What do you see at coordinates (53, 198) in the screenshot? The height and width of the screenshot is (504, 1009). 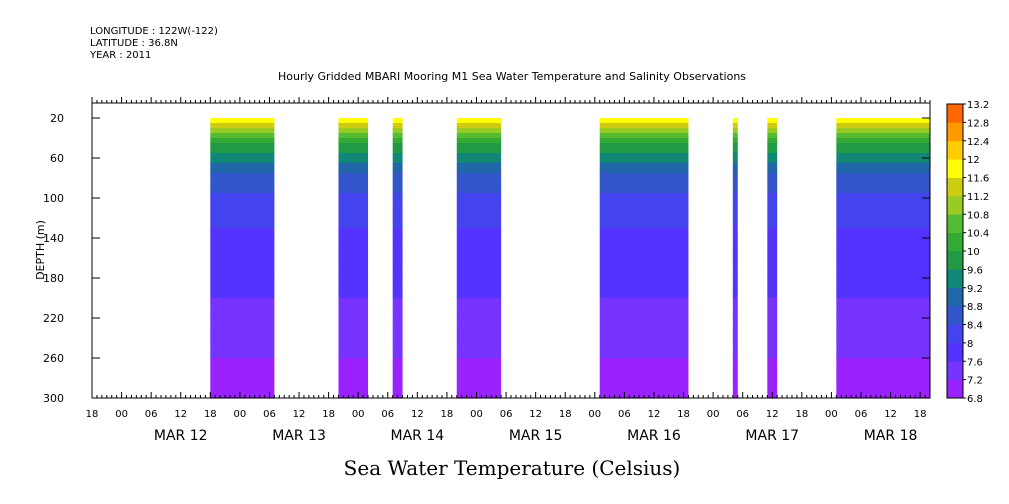 I see `y-tick-label: 100` at bounding box center [53, 198].